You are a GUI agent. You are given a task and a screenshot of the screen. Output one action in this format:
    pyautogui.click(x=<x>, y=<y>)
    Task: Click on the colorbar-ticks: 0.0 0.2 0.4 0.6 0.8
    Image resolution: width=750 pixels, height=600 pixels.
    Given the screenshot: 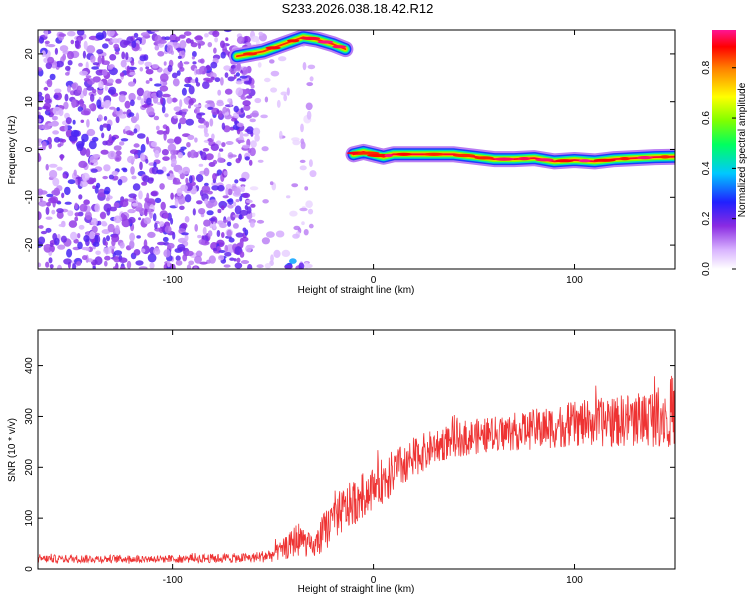 What is the action you would take?
    pyautogui.click(x=718, y=168)
    